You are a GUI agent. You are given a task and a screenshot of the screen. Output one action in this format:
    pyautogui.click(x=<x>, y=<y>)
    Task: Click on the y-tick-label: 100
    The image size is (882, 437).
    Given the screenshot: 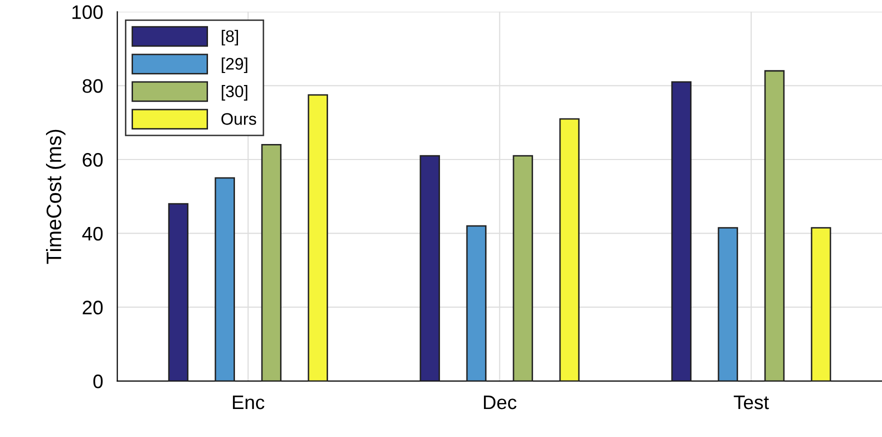 What is the action you would take?
    pyautogui.click(x=87, y=12)
    